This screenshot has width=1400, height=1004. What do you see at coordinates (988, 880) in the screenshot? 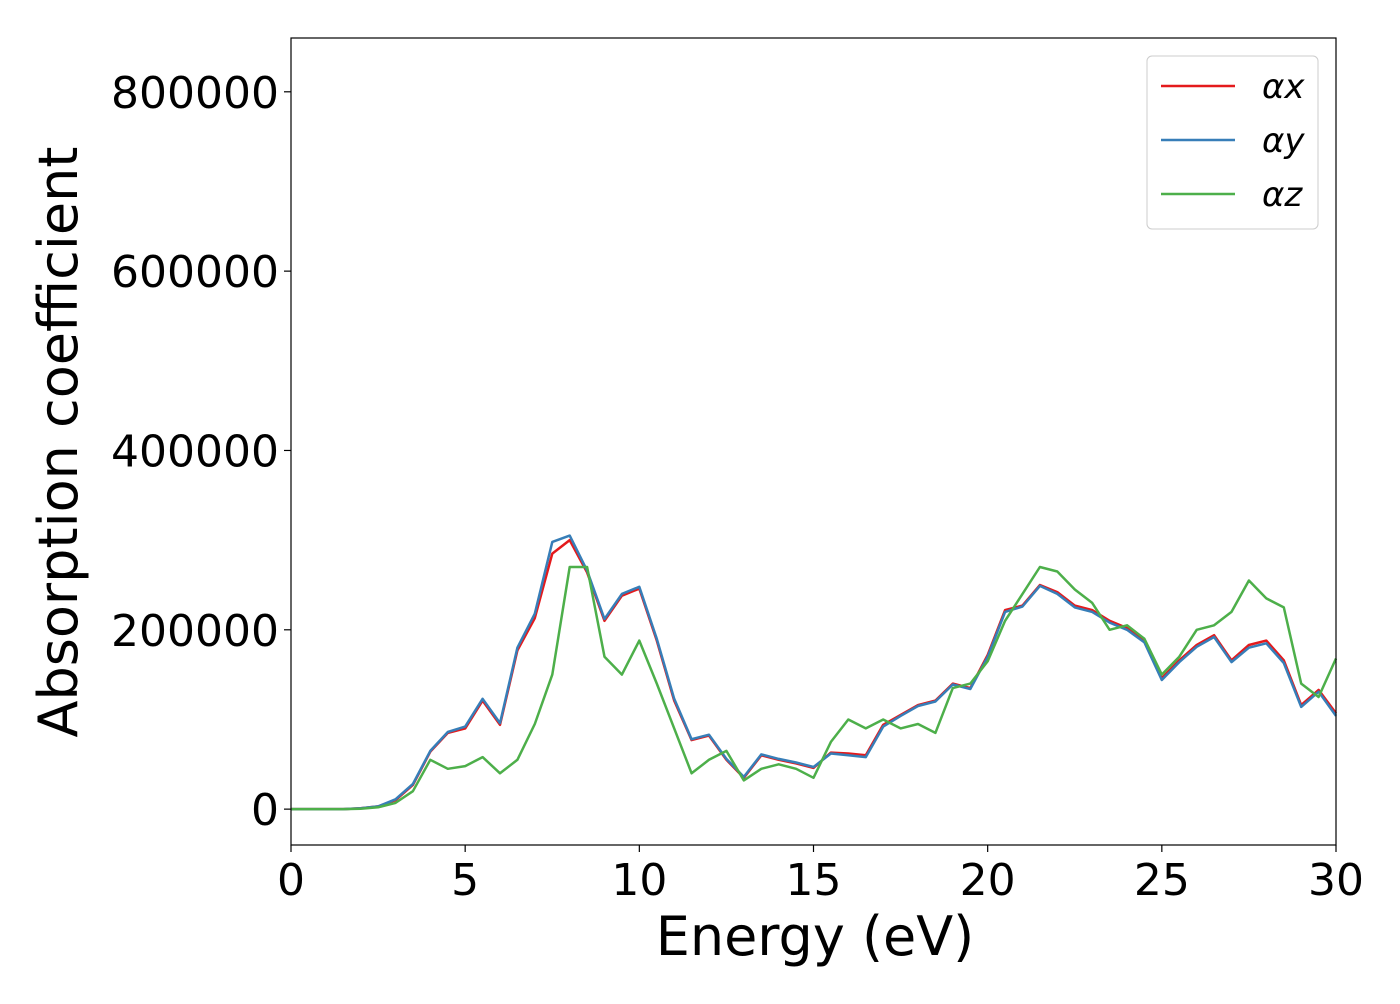
I see `x-tick-label: 20` at bounding box center [988, 880].